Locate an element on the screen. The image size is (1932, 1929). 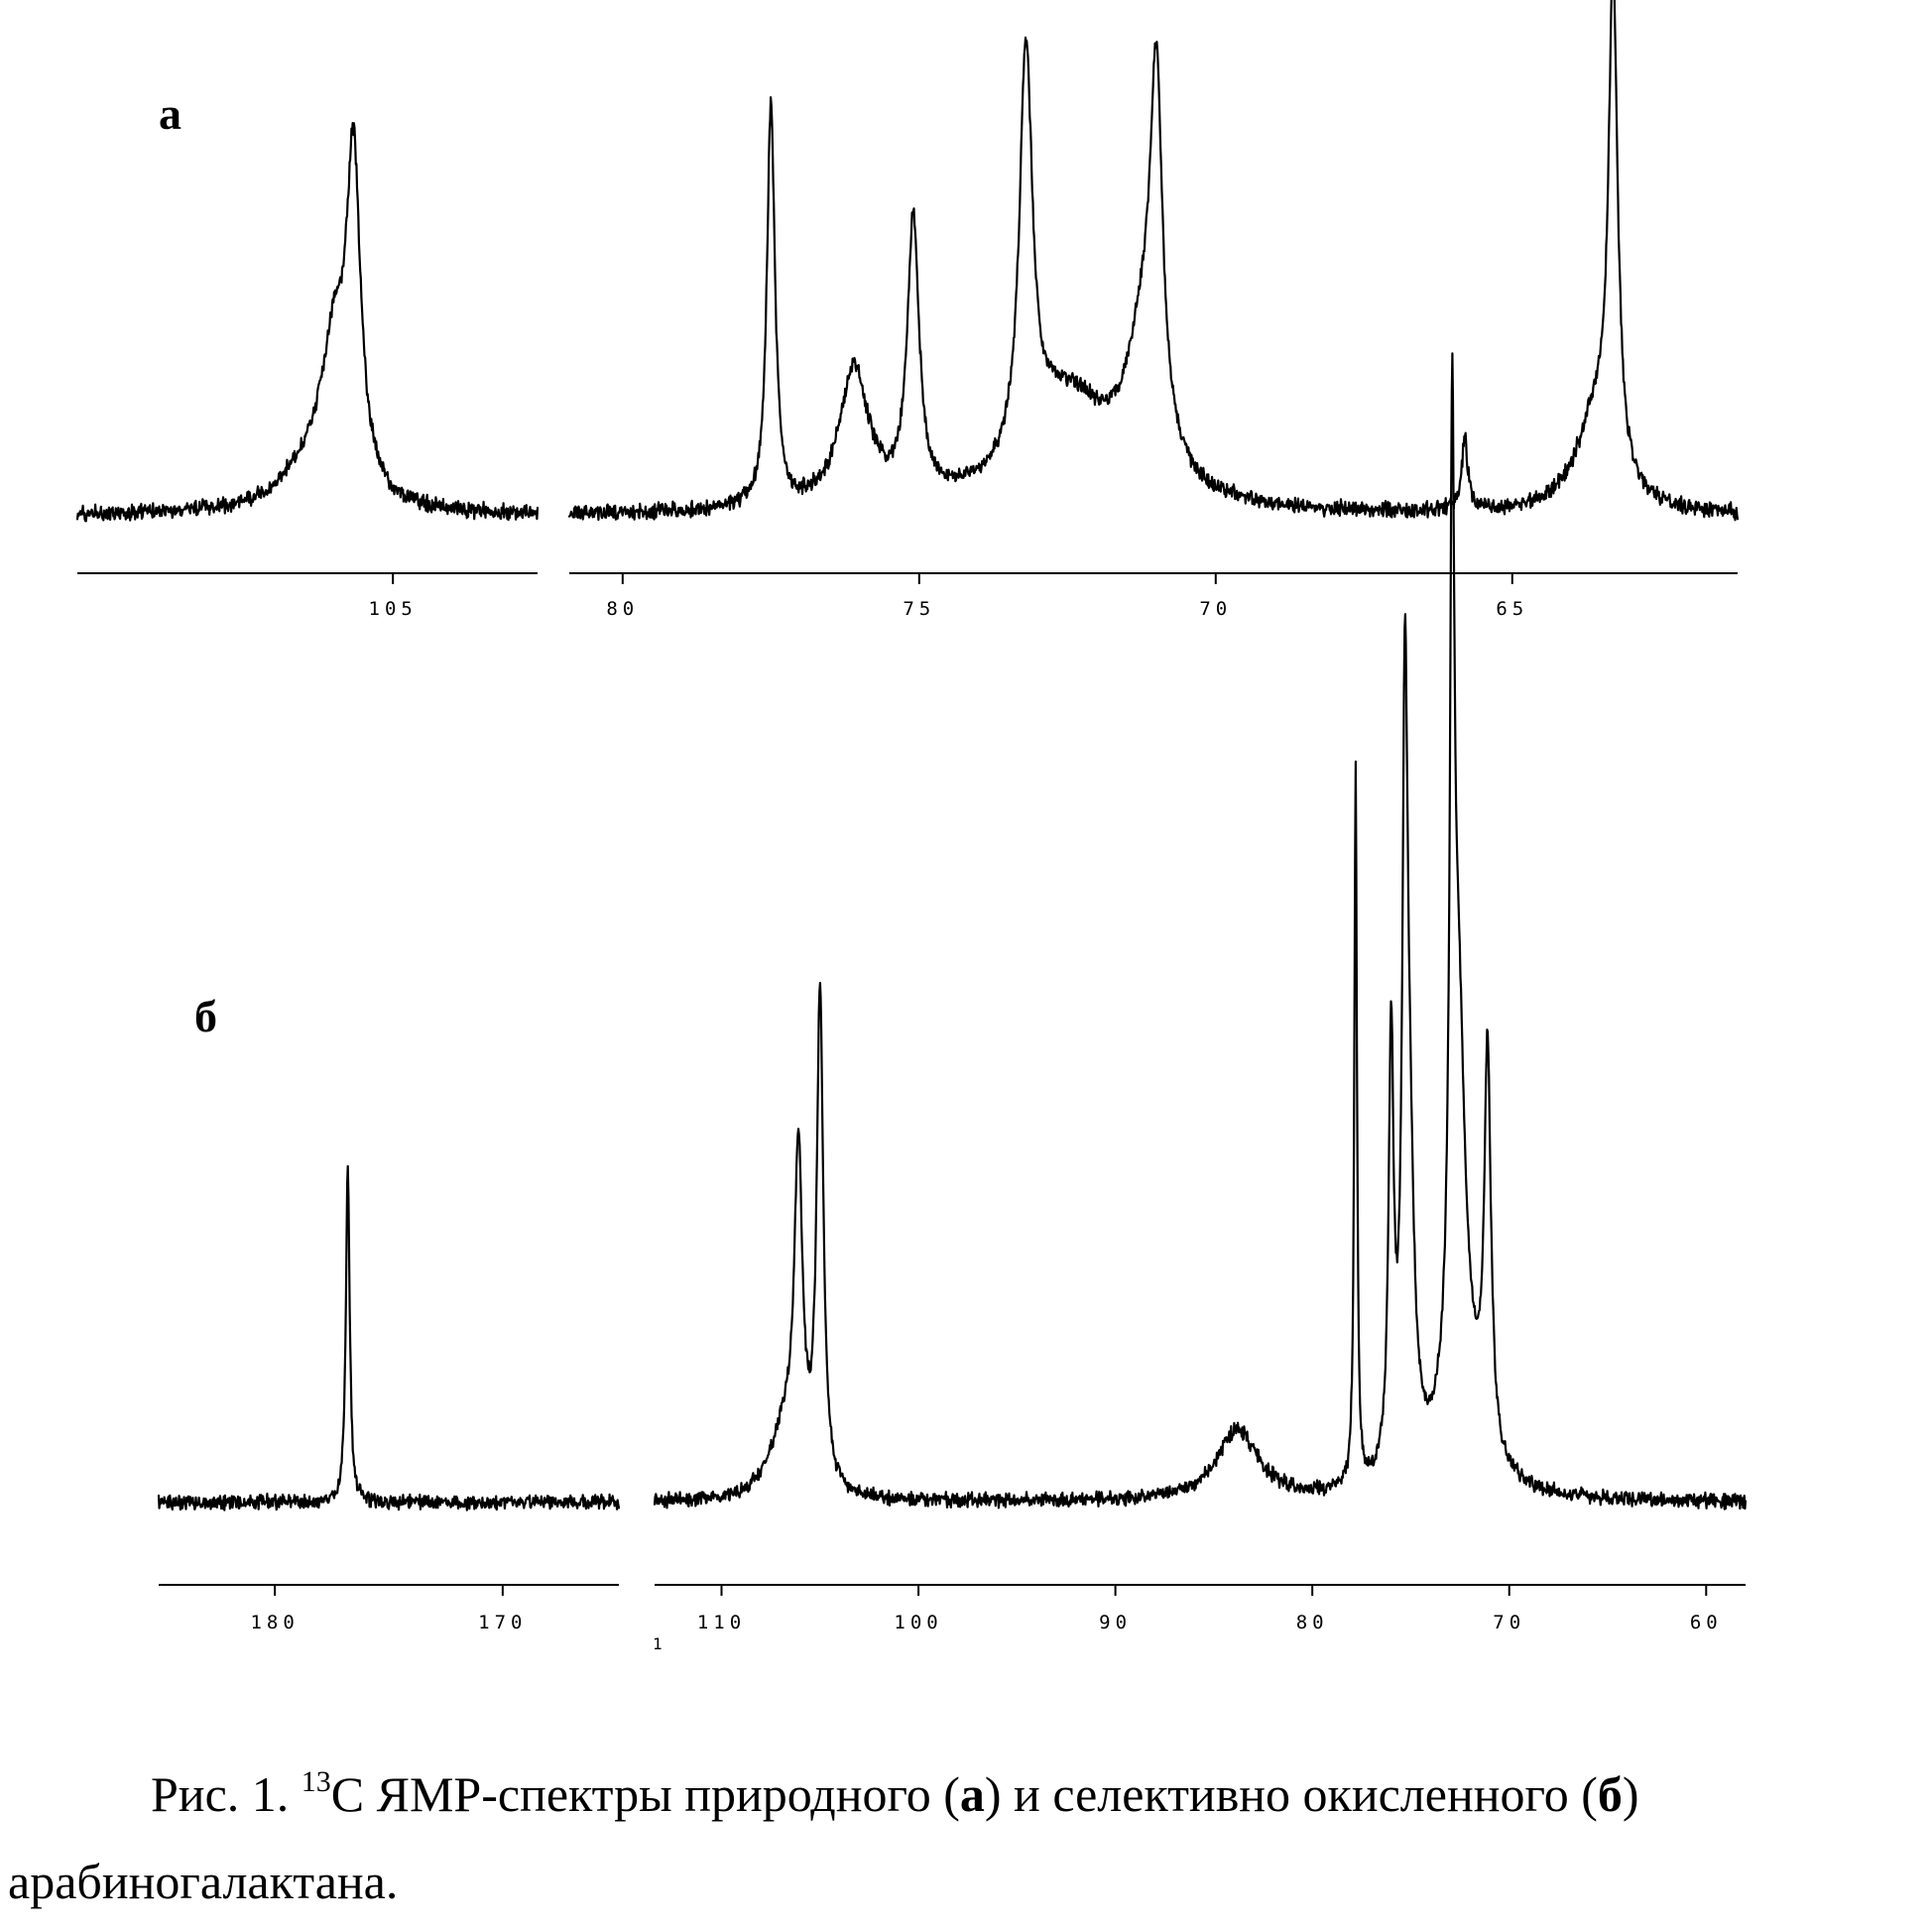
x-tick-label: 60 is located at coordinates (1706, 1622).